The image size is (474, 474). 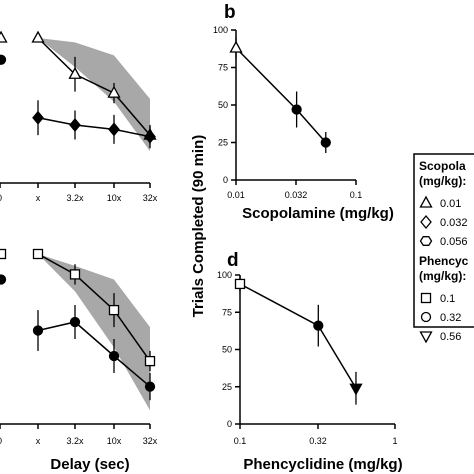 I want to click on panel-b-ytick-100: 100, so click(x=220, y=30).